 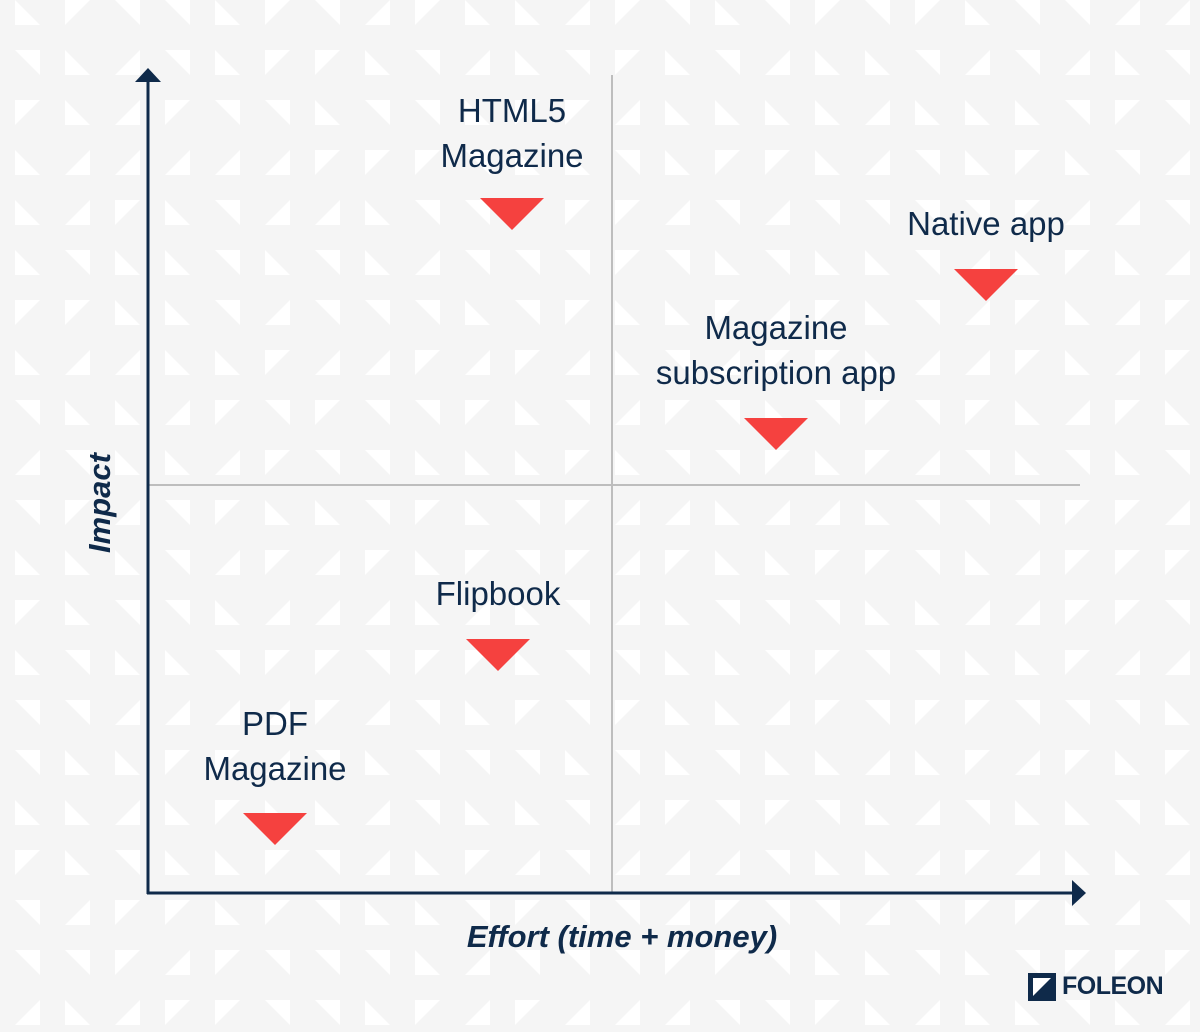 I want to click on item-label-native-app: Native app, so click(x=986, y=223).